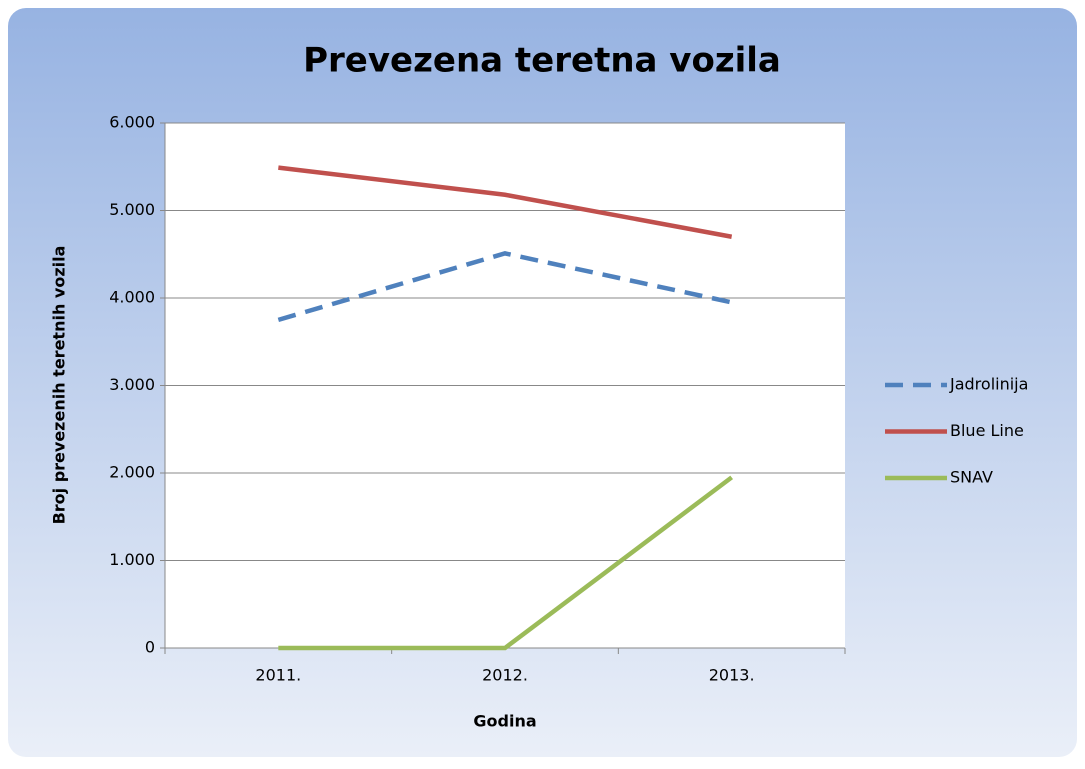  I want to click on y-tick-label: 6.000, so click(132, 122).